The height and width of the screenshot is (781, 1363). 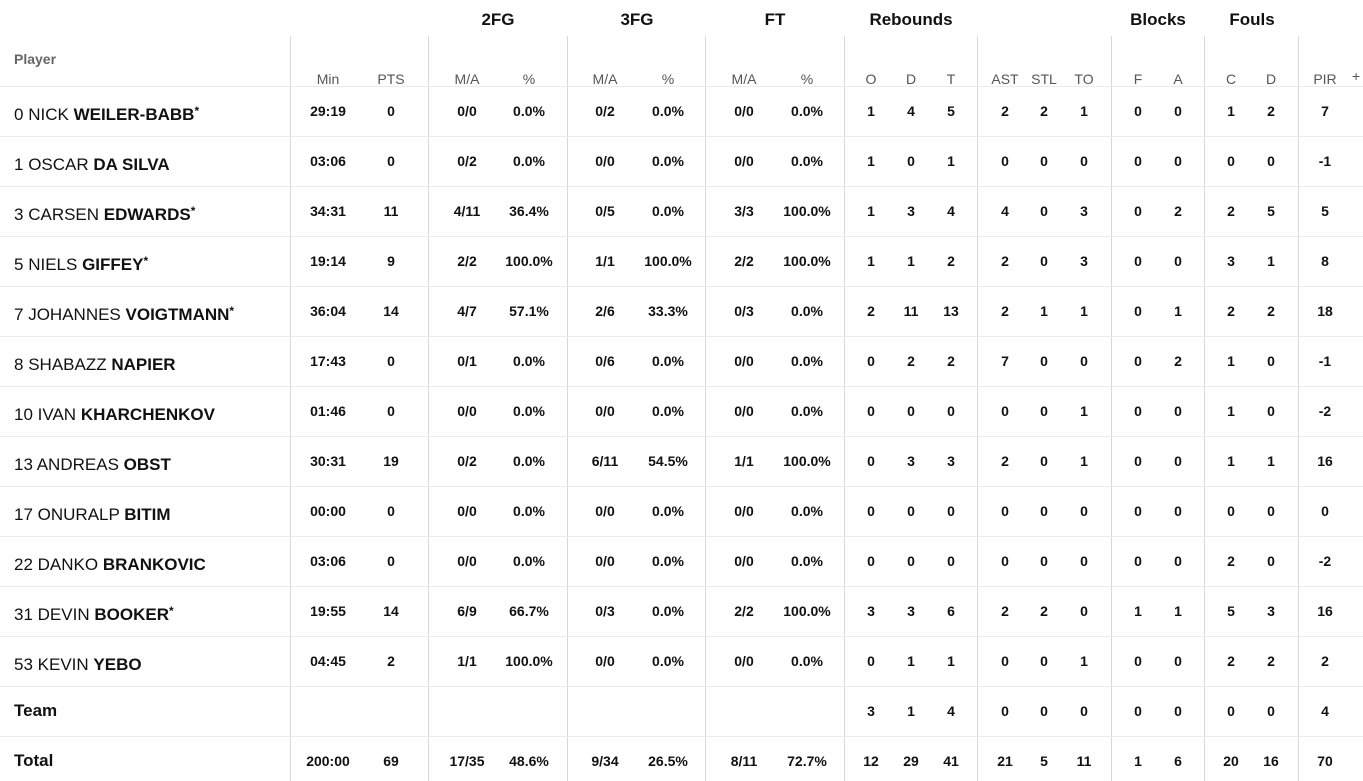 What do you see at coordinates (1271, 79) in the screenshot?
I see `column-header-foul-d: D` at bounding box center [1271, 79].